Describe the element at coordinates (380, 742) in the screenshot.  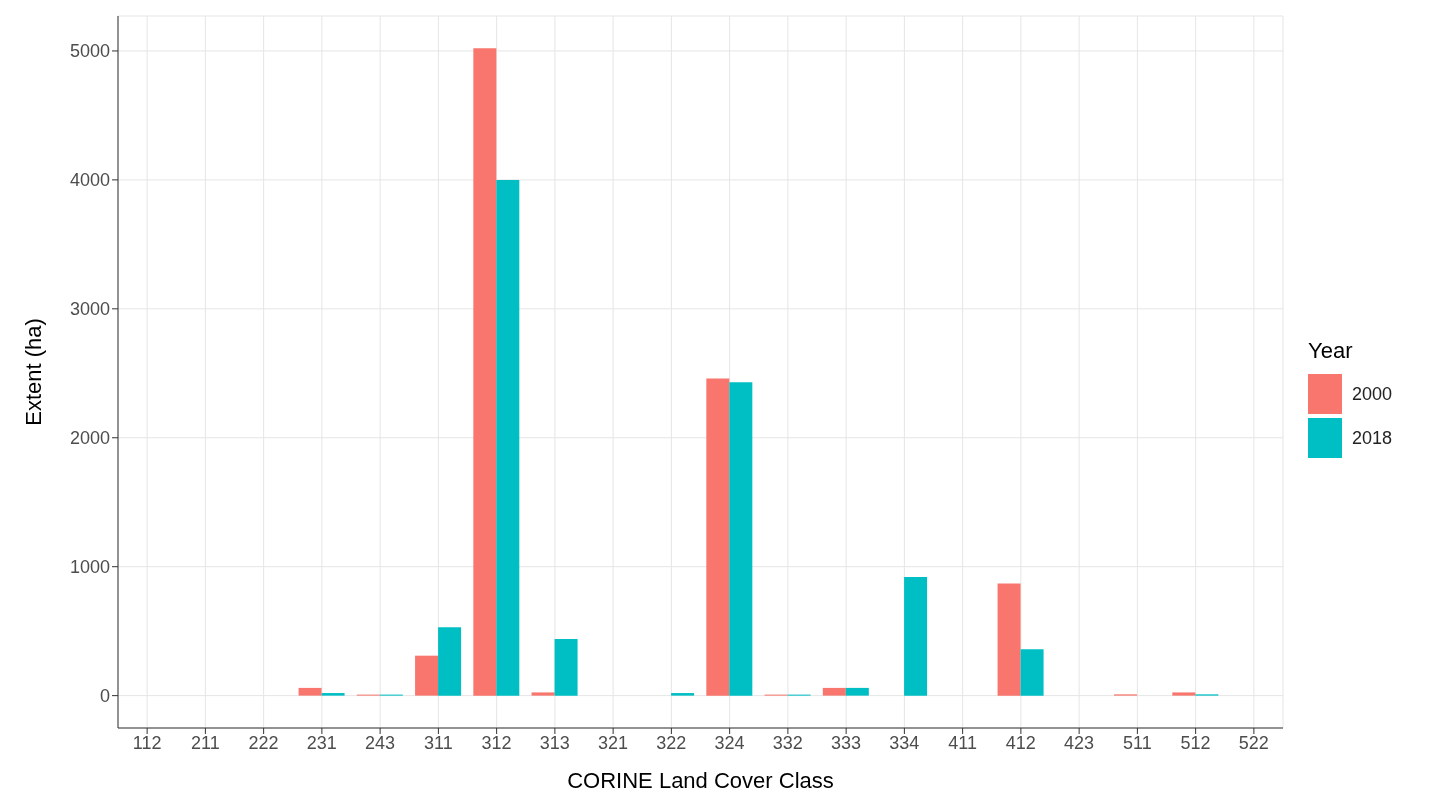
I see `x-tick-label: 243` at that location.